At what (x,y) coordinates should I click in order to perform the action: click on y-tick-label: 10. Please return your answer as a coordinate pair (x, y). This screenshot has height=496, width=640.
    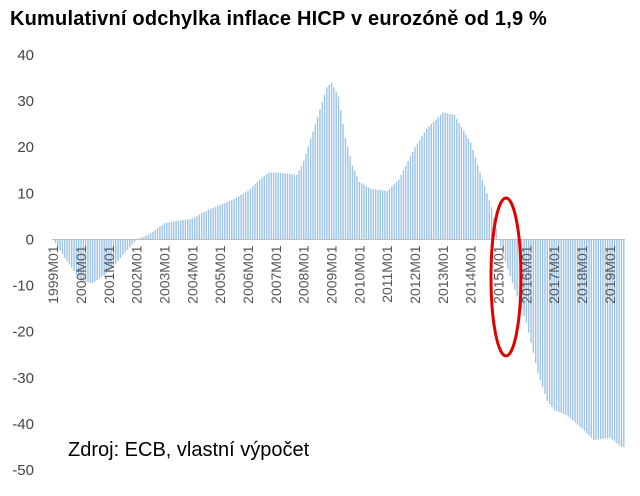
    Looking at the image, I should click on (25, 193).